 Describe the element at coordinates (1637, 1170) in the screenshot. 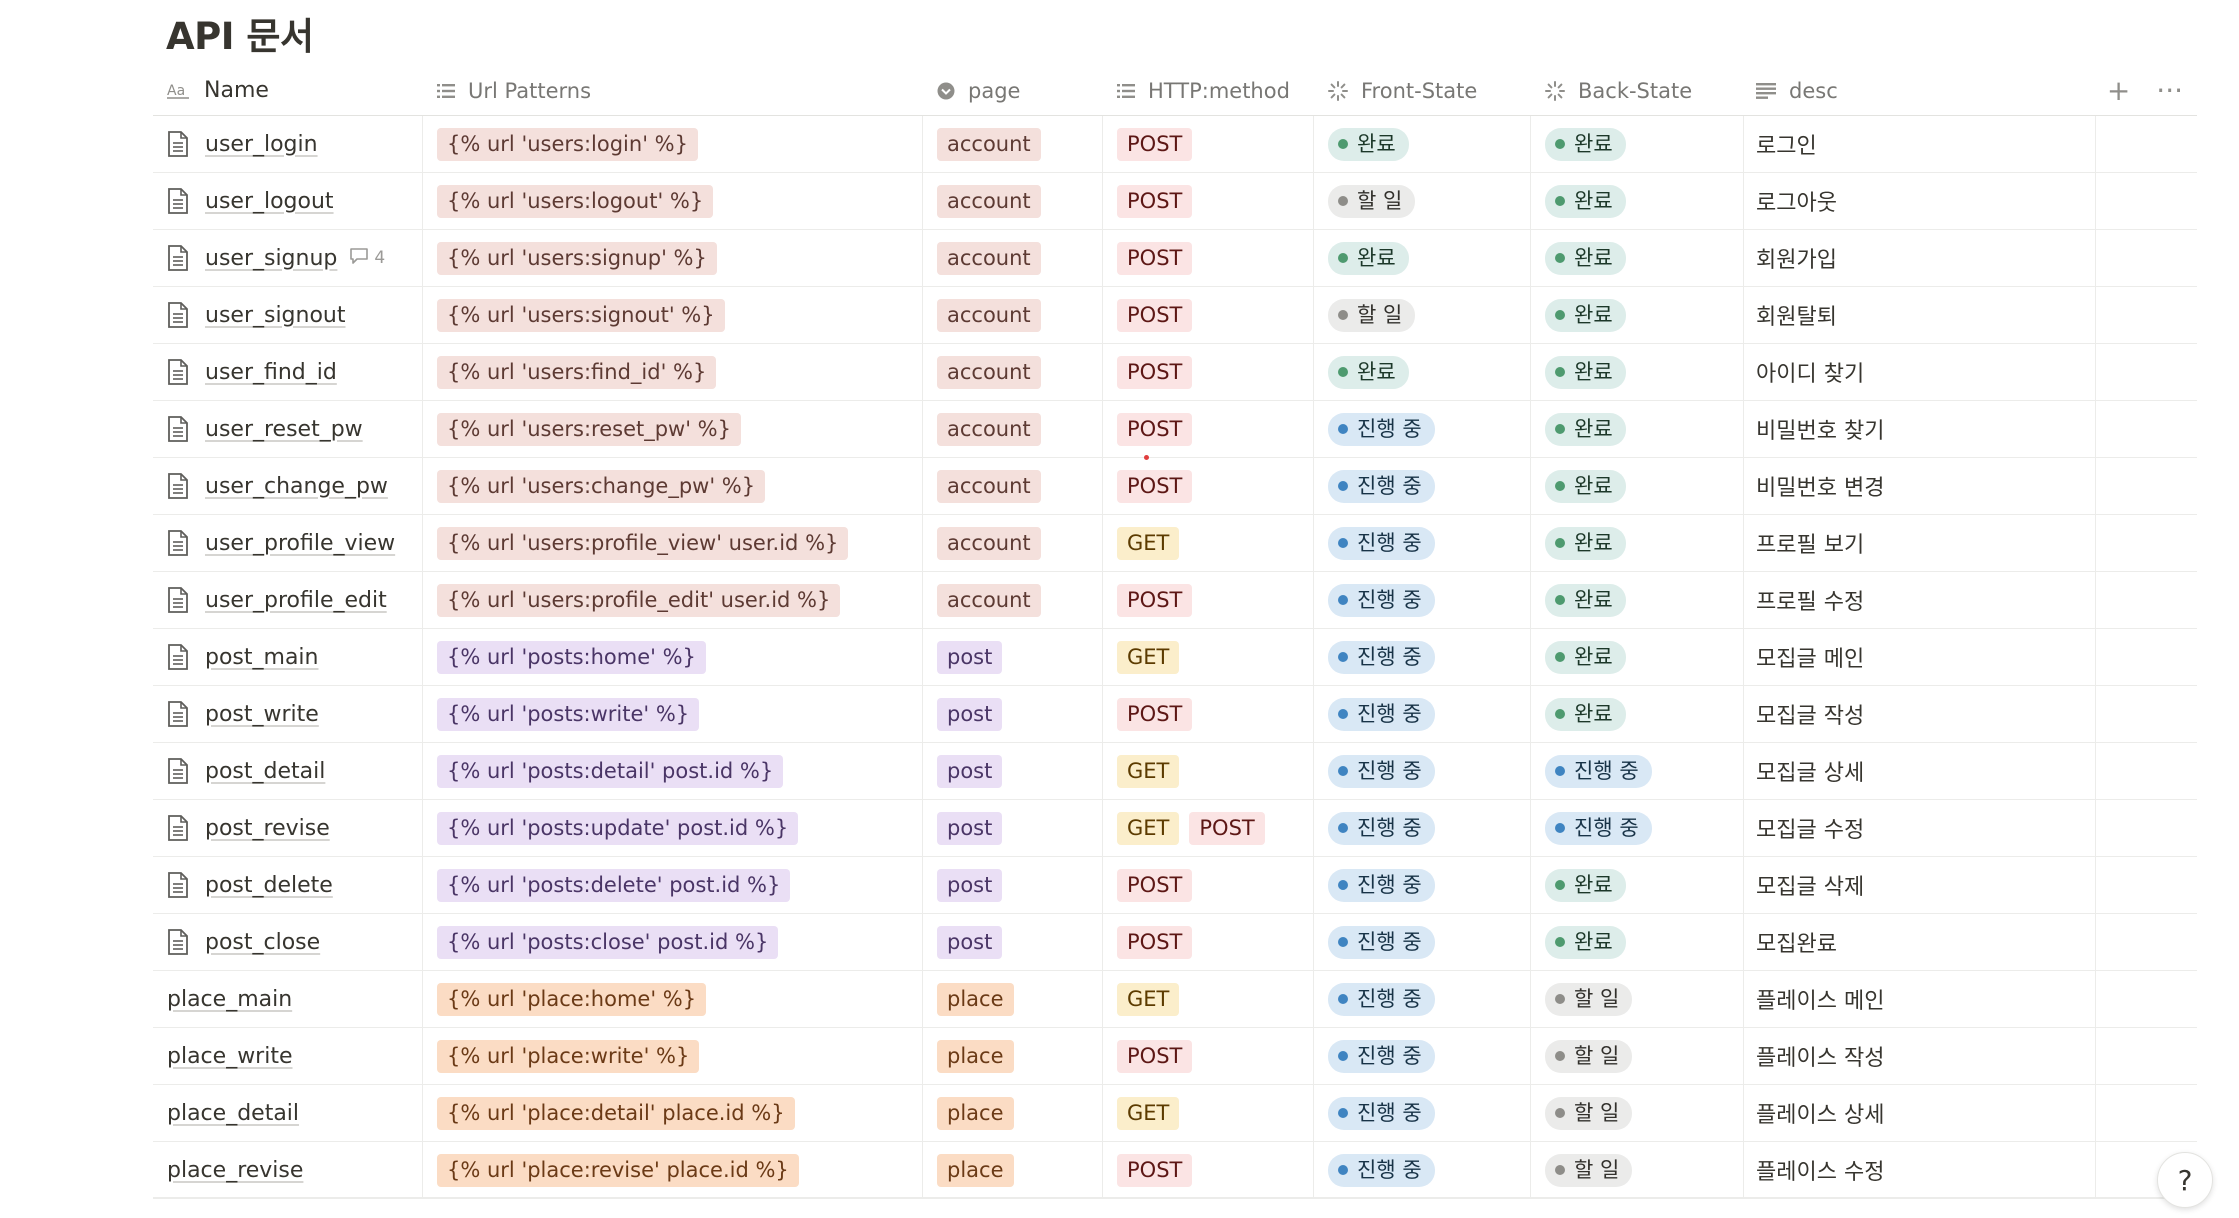

I see `cell-back-state: 할 일` at that location.